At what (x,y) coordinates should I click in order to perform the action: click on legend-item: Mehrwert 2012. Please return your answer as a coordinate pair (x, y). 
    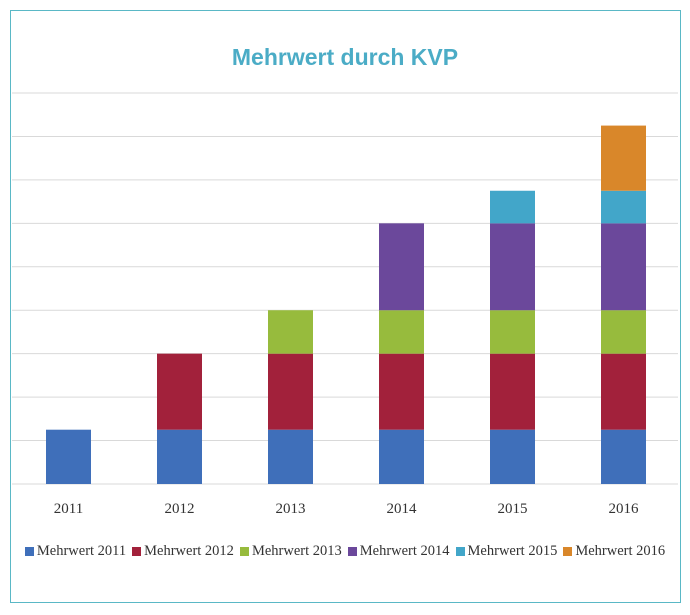
    Looking at the image, I should click on (183, 551).